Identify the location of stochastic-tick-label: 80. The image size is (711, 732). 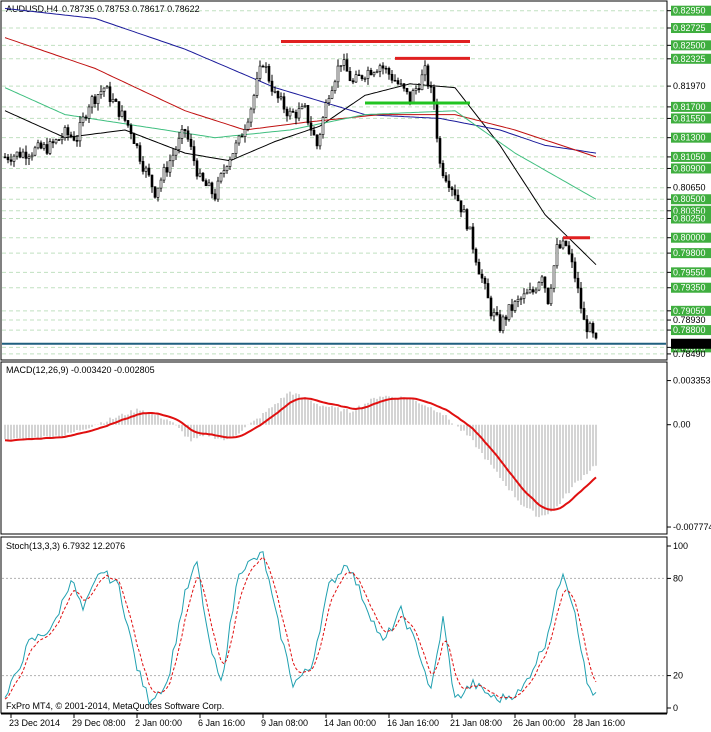
(678, 578).